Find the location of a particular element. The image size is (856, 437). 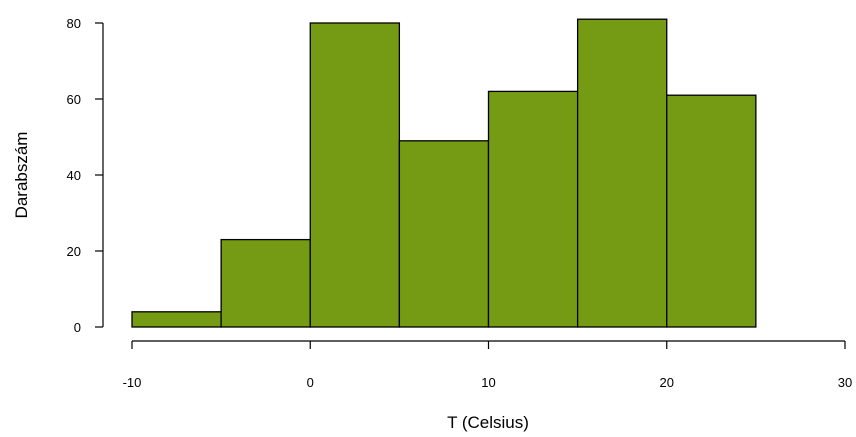

y-tick-label-0: 0 is located at coordinates (77, 327).